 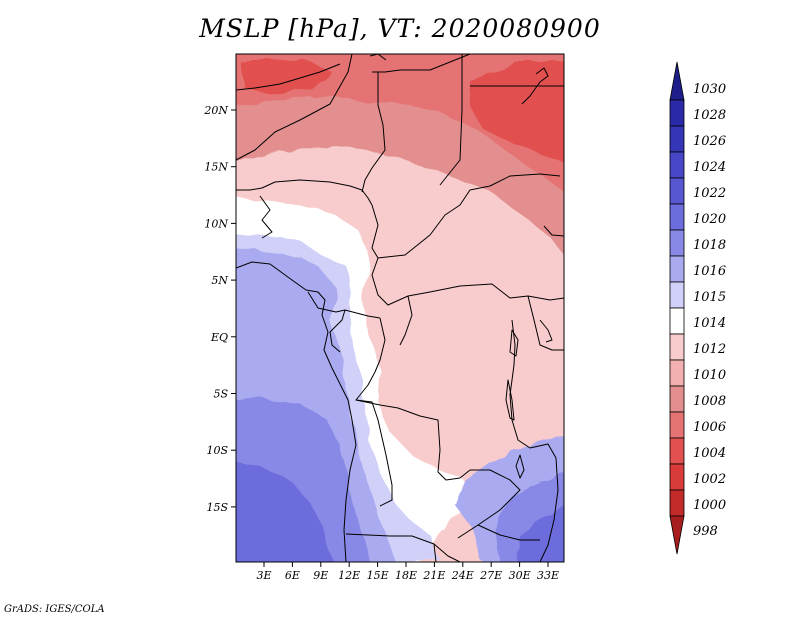 What do you see at coordinates (514, 343) in the screenshot?
I see `lake-albert` at bounding box center [514, 343].